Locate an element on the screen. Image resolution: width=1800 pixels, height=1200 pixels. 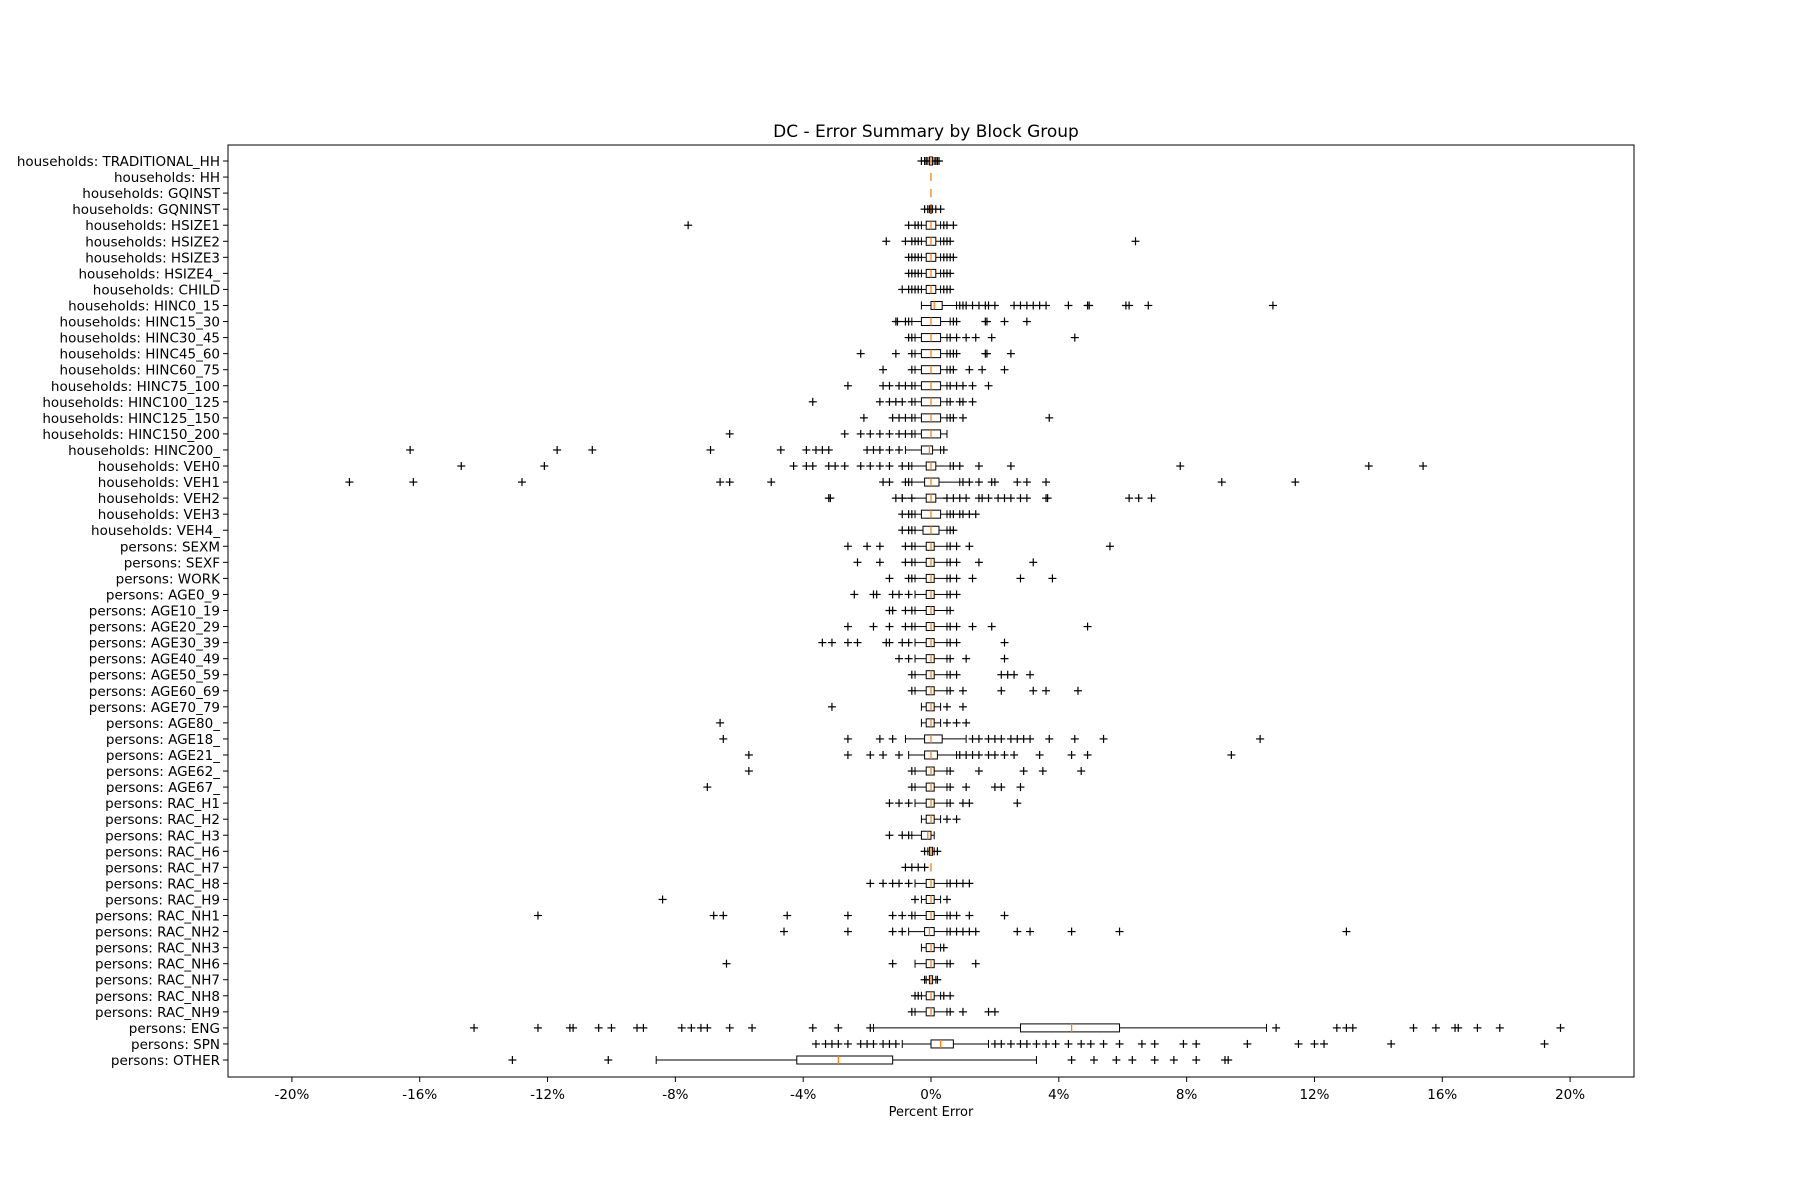
y-tick-label: persons: AGE80_ is located at coordinates (163, 724).